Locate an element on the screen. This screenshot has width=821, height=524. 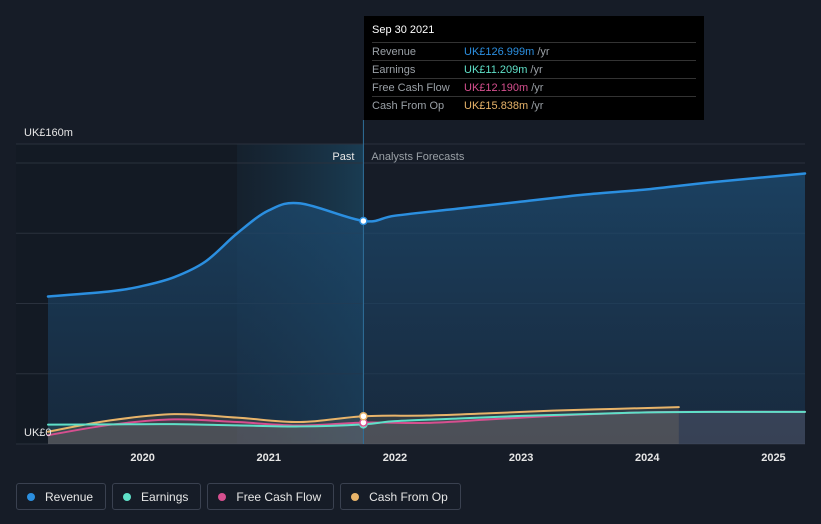
tooltip-row-cash-from-op: Cash From Op UK£15.838m /yr is located at coordinates (534, 105).